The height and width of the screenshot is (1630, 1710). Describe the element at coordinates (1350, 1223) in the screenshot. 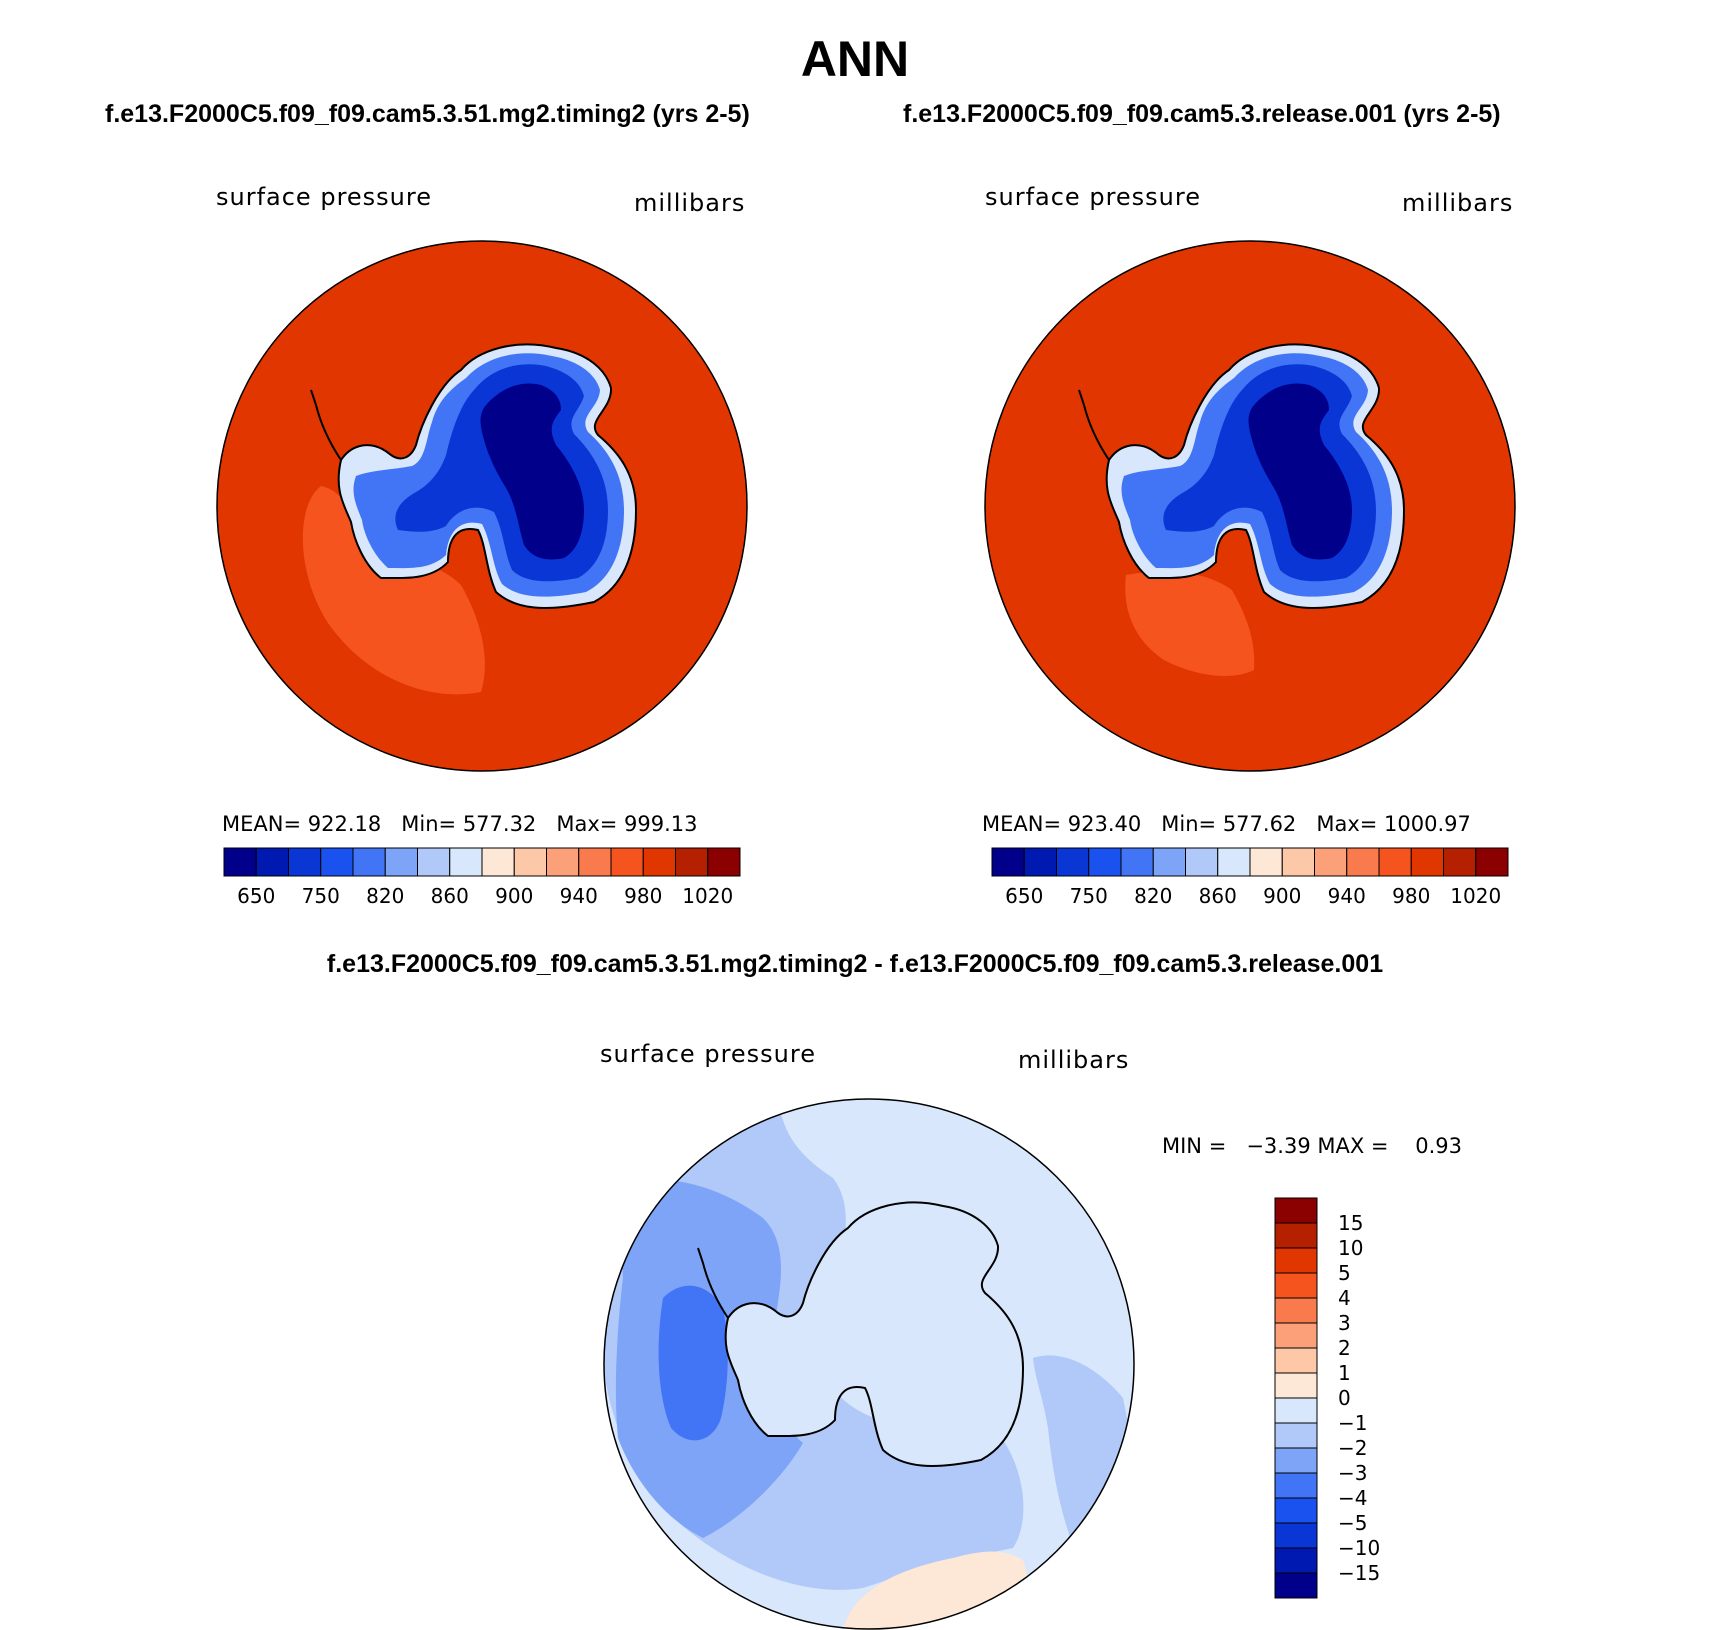

I see `colorbar-tick-label: 15` at that location.